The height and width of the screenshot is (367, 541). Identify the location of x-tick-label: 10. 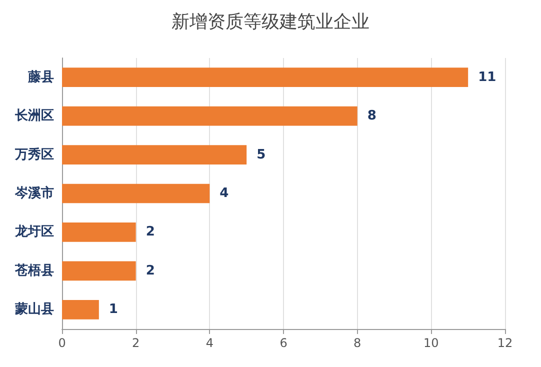
(431, 343).